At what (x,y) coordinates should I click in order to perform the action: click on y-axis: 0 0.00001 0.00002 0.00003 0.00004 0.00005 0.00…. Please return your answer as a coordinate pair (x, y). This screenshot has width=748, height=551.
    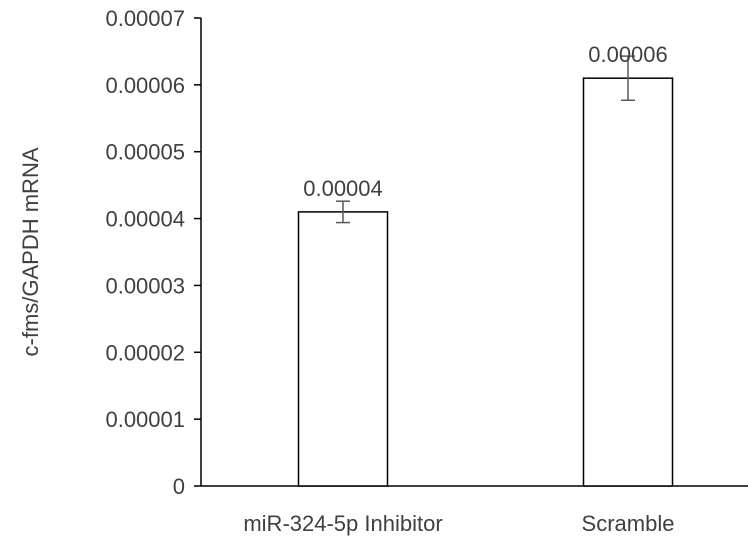
    Looking at the image, I should click on (153, 252).